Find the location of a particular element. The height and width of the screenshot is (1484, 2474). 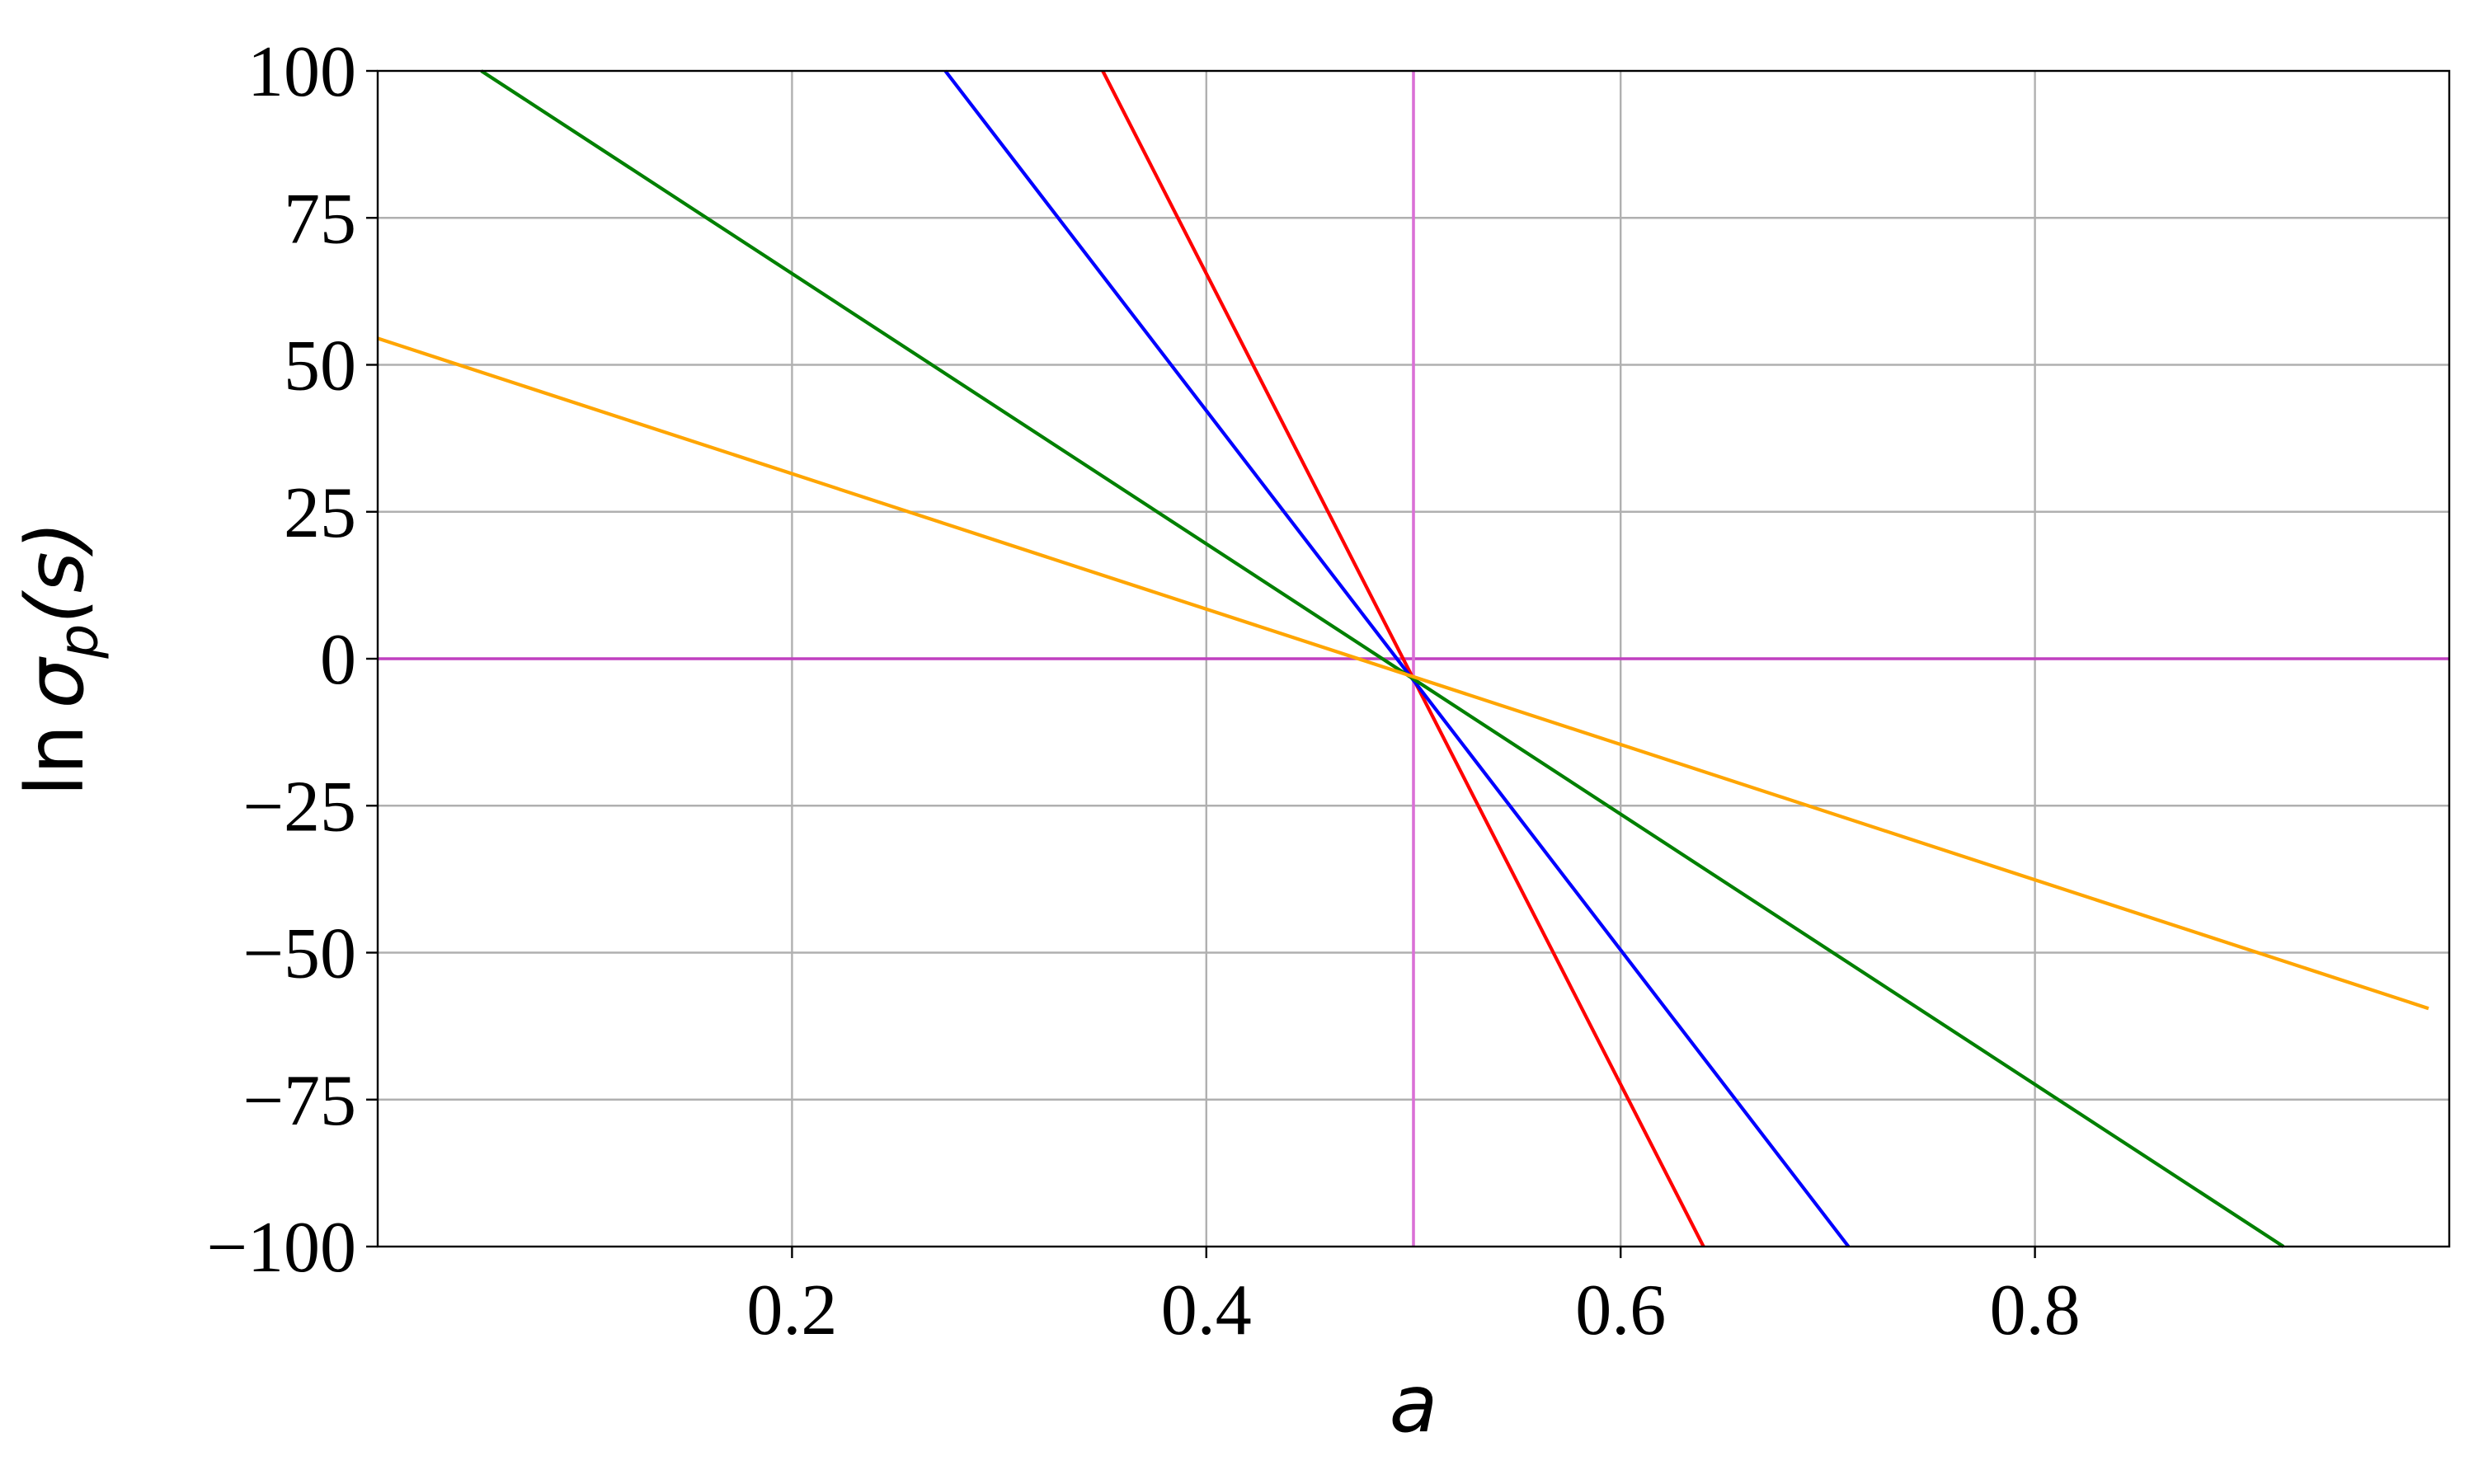

y-tick-label: 25 is located at coordinates (320, 513).